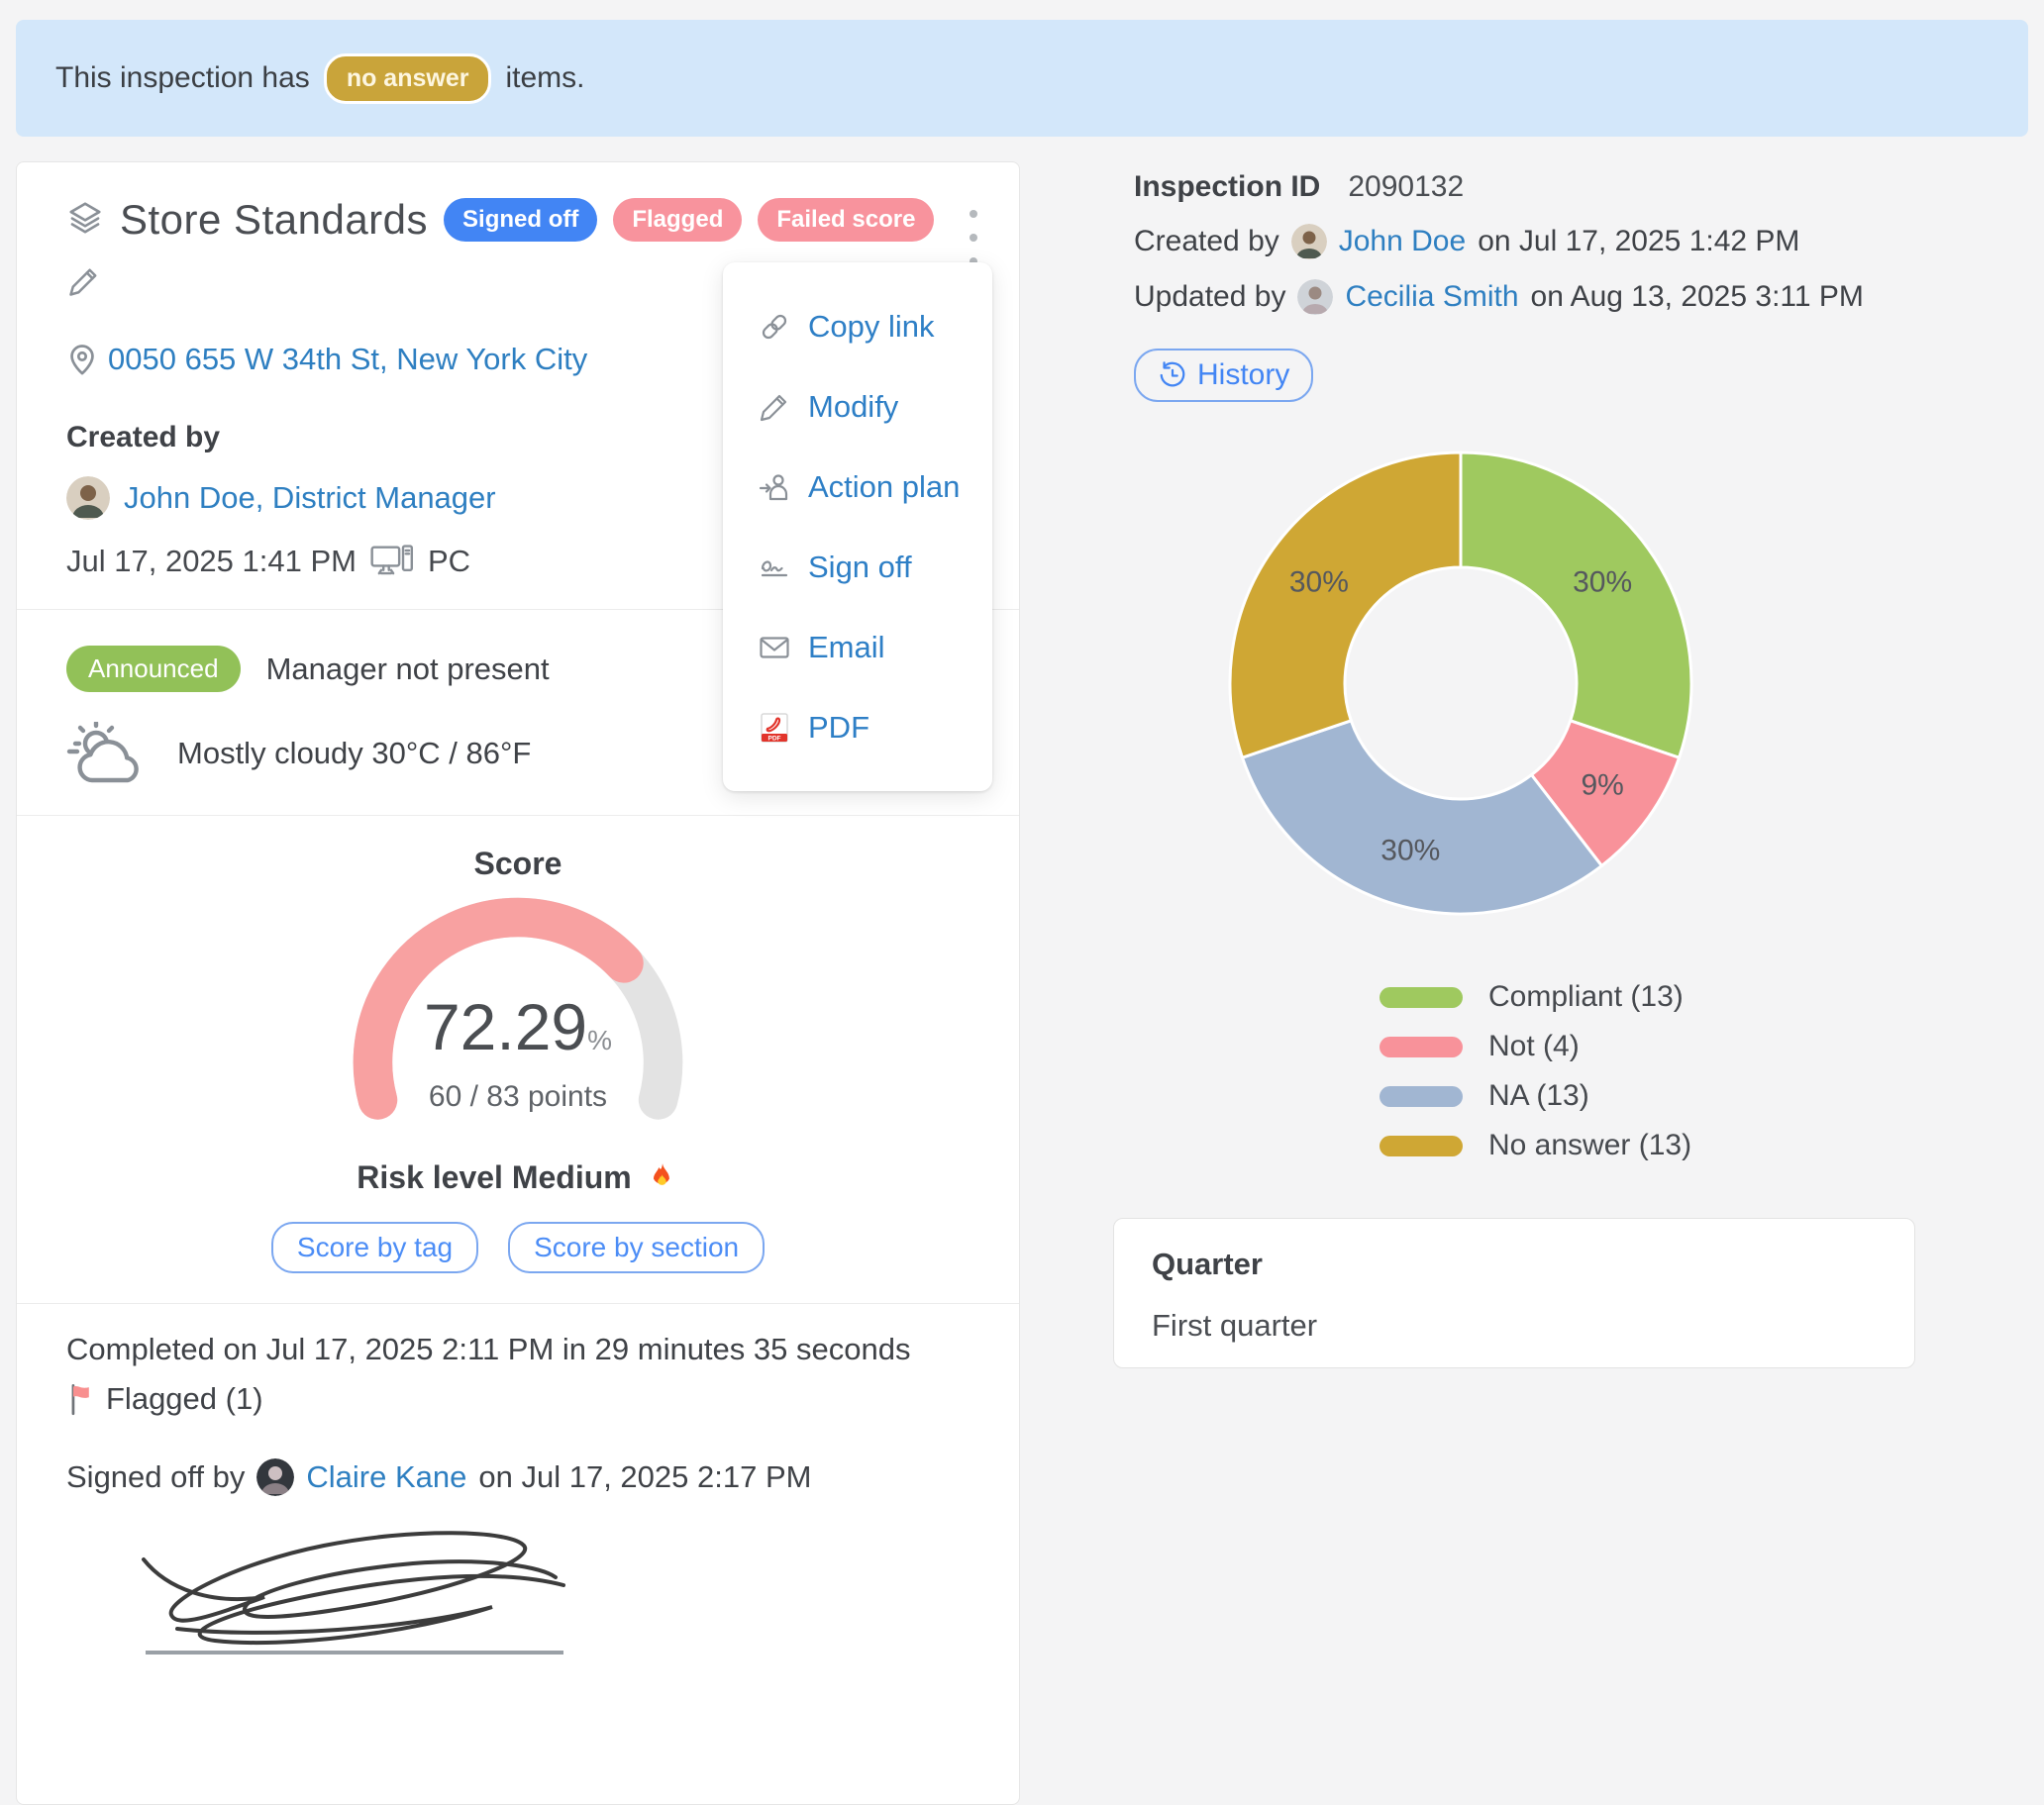 Image resolution: width=2044 pixels, height=1805 pixels. Describe the element at coordinates (1207, 1264) in the screenshot. I see `quarter-label: Quarter` at that location.